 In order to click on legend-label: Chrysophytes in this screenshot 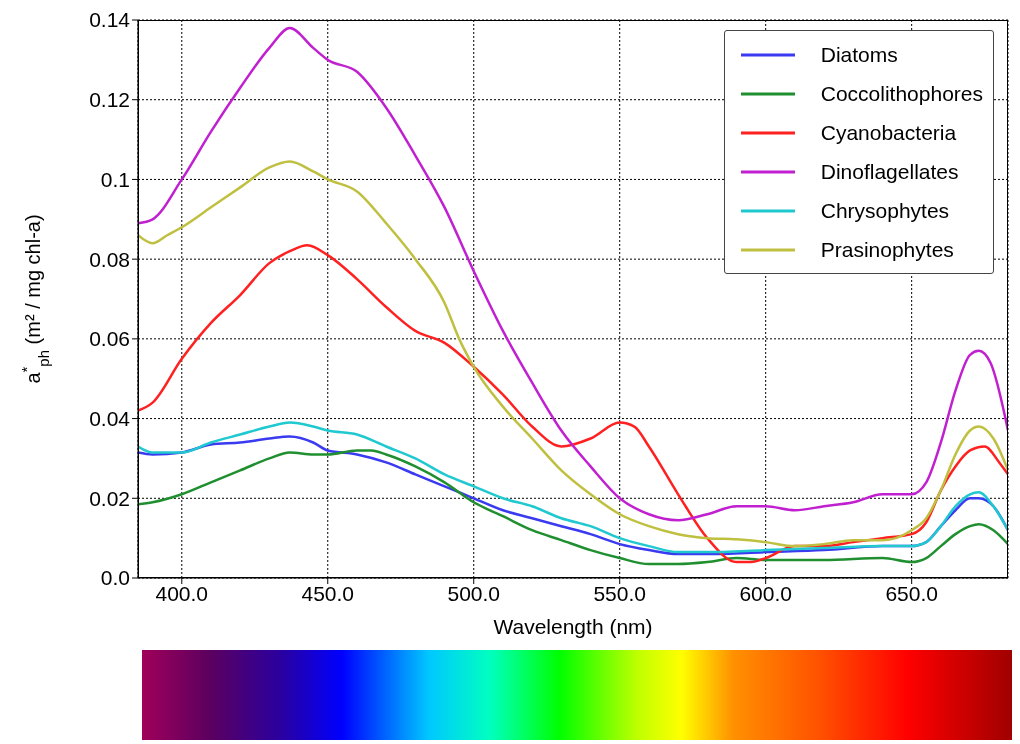, I will do `click(885, 210)`.